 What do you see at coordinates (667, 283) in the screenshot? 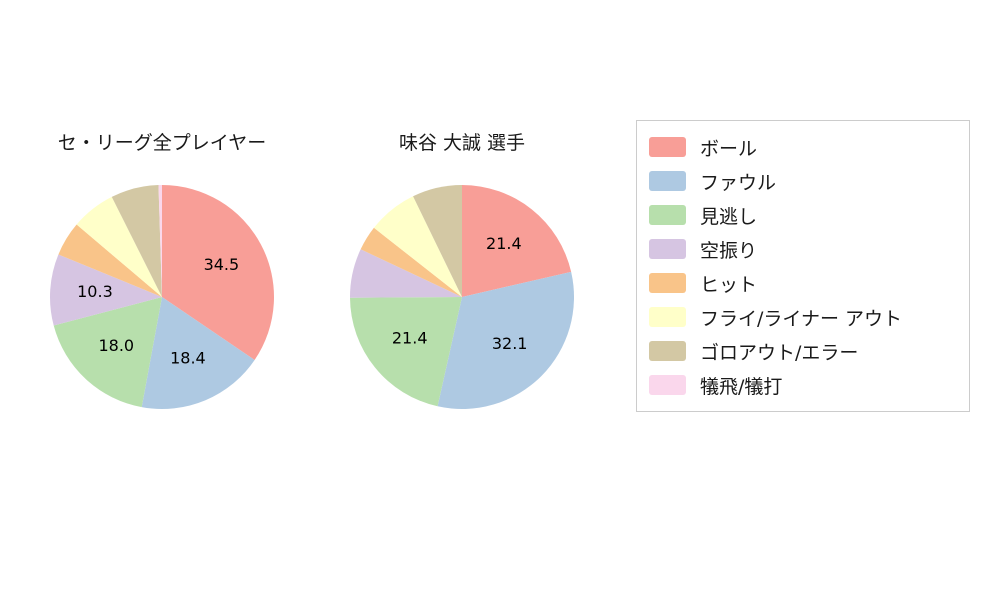
I see `hit-swatch` at bounding box center [667, 283].